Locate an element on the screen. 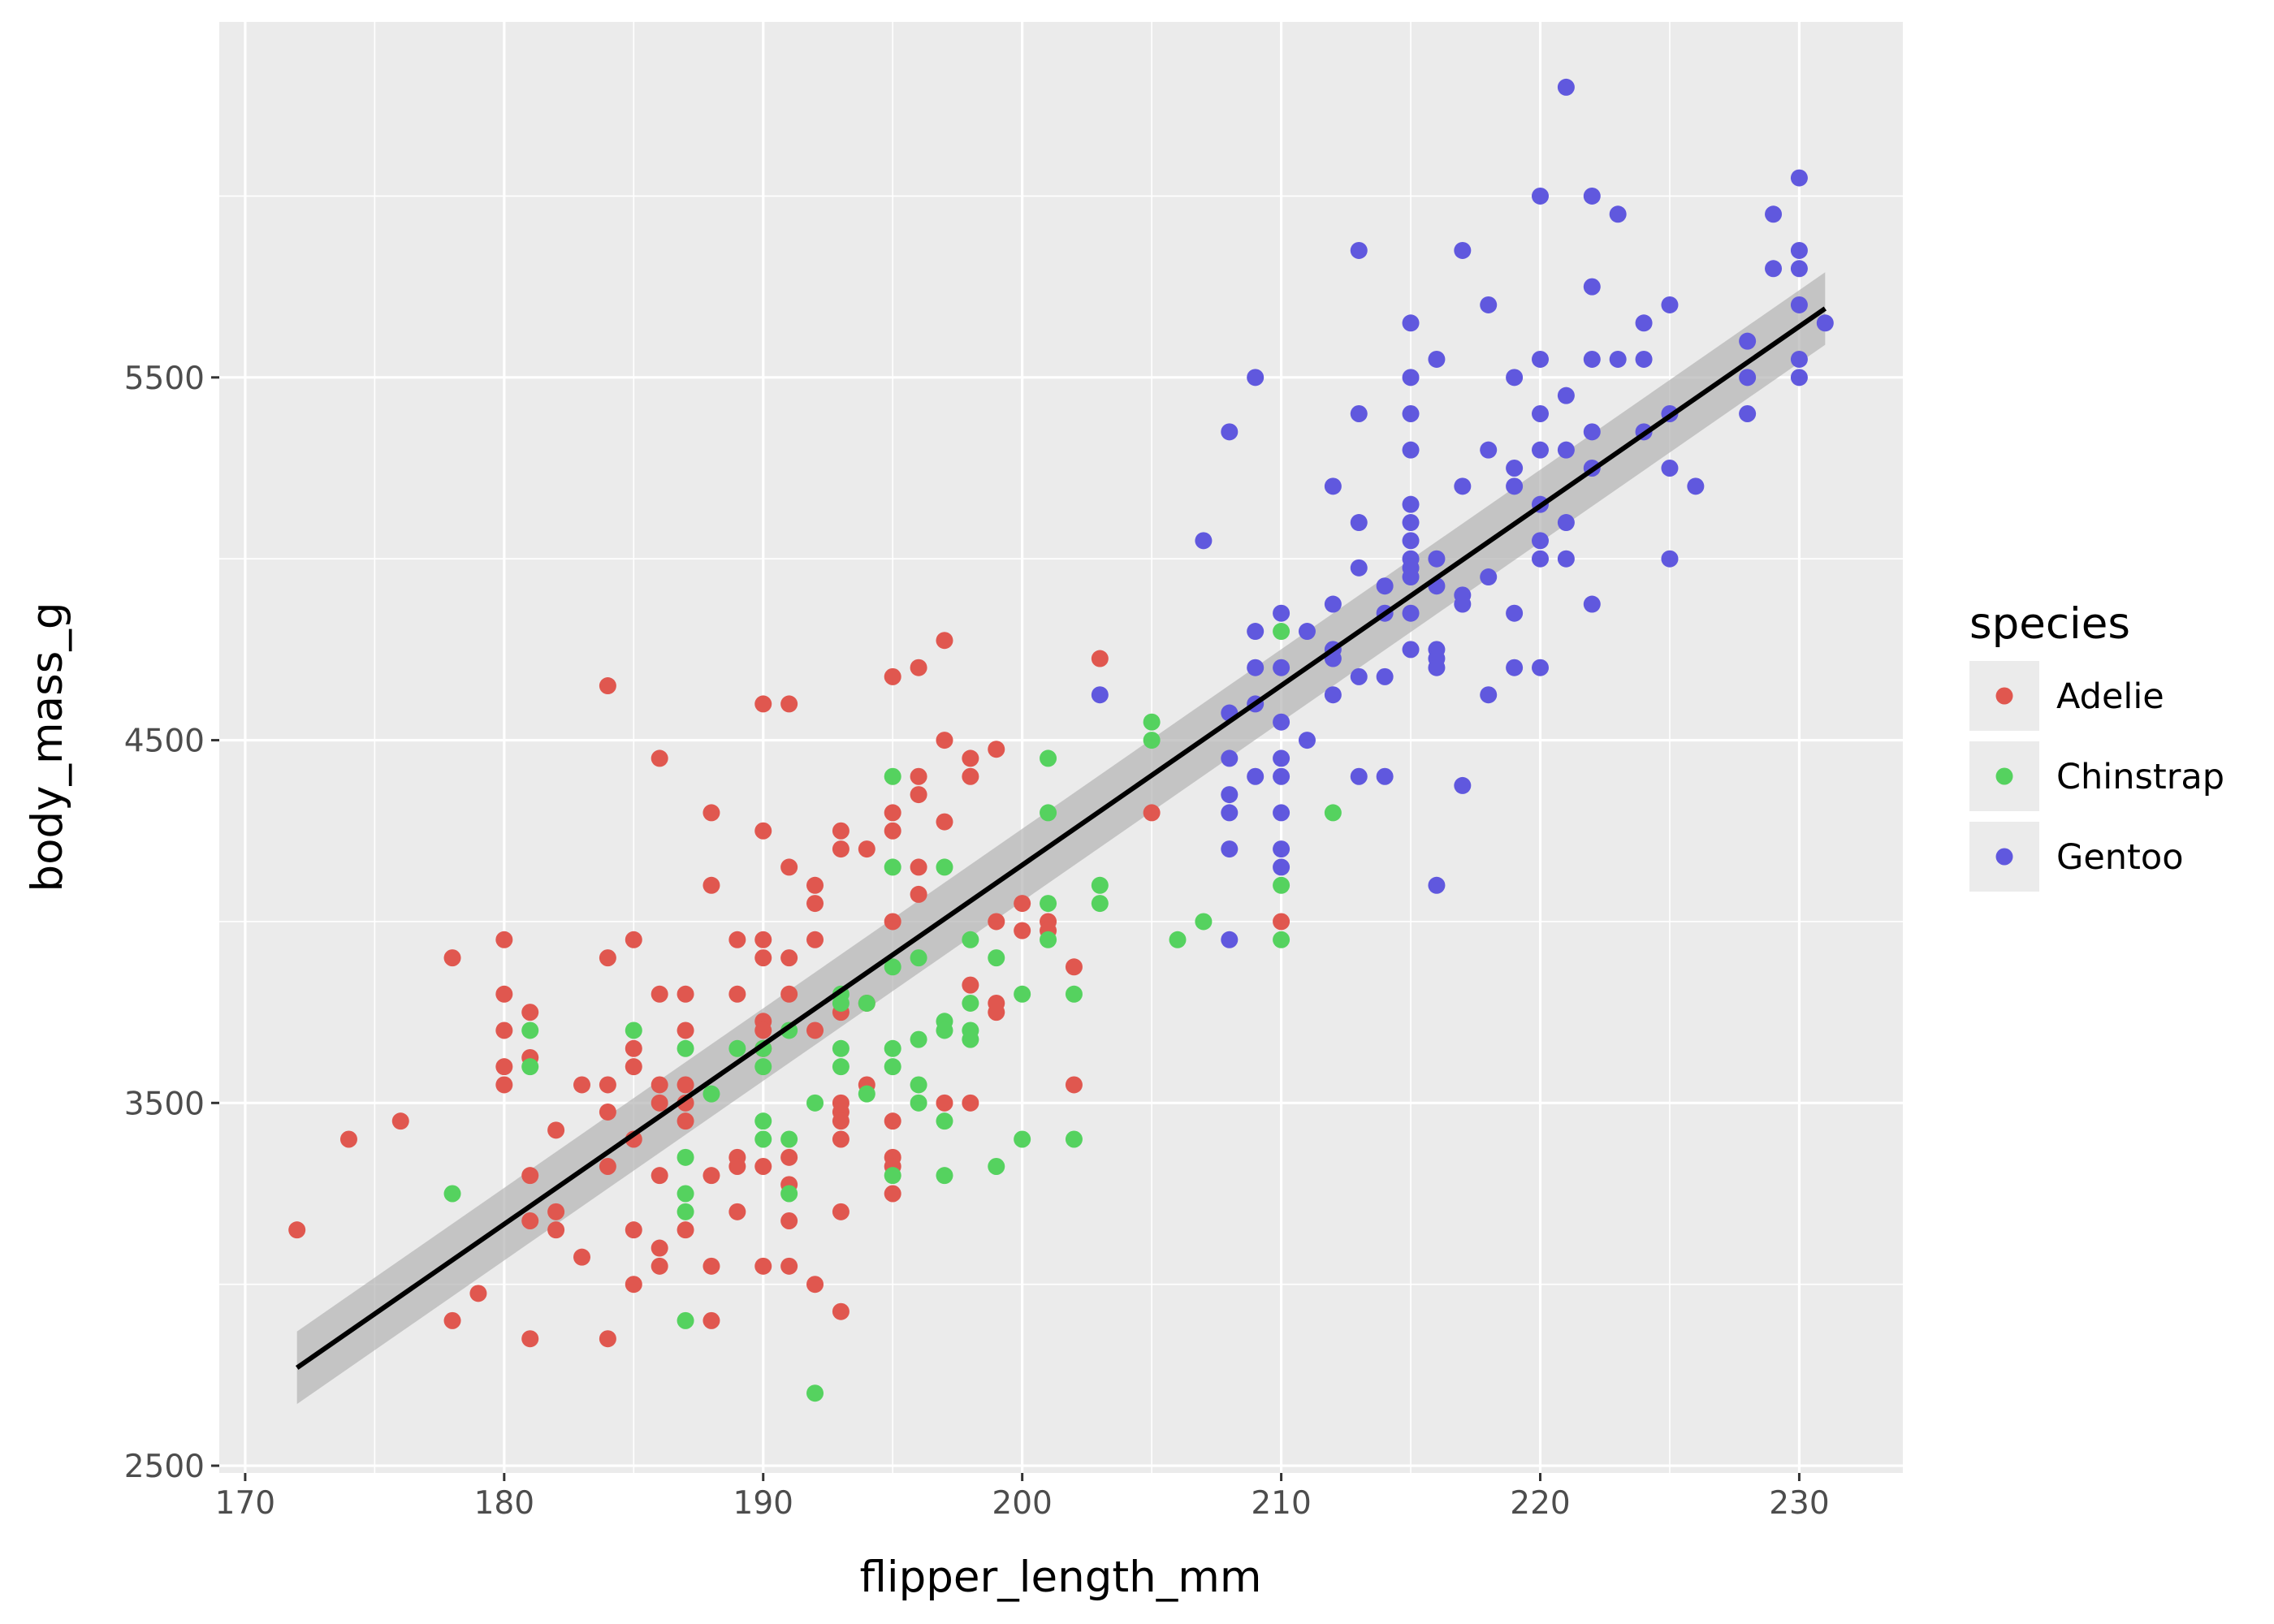  legend: species Adelie Chinstrap Gentoo is located at coordinates (2096, 746).